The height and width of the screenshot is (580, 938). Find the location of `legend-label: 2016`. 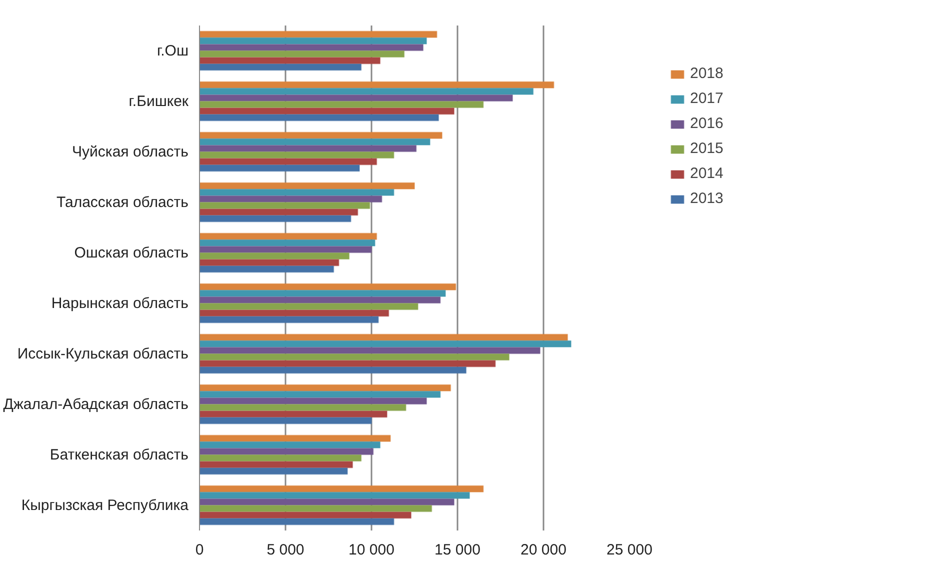

legend-label: 2016 is located at coordinates (707, 123).